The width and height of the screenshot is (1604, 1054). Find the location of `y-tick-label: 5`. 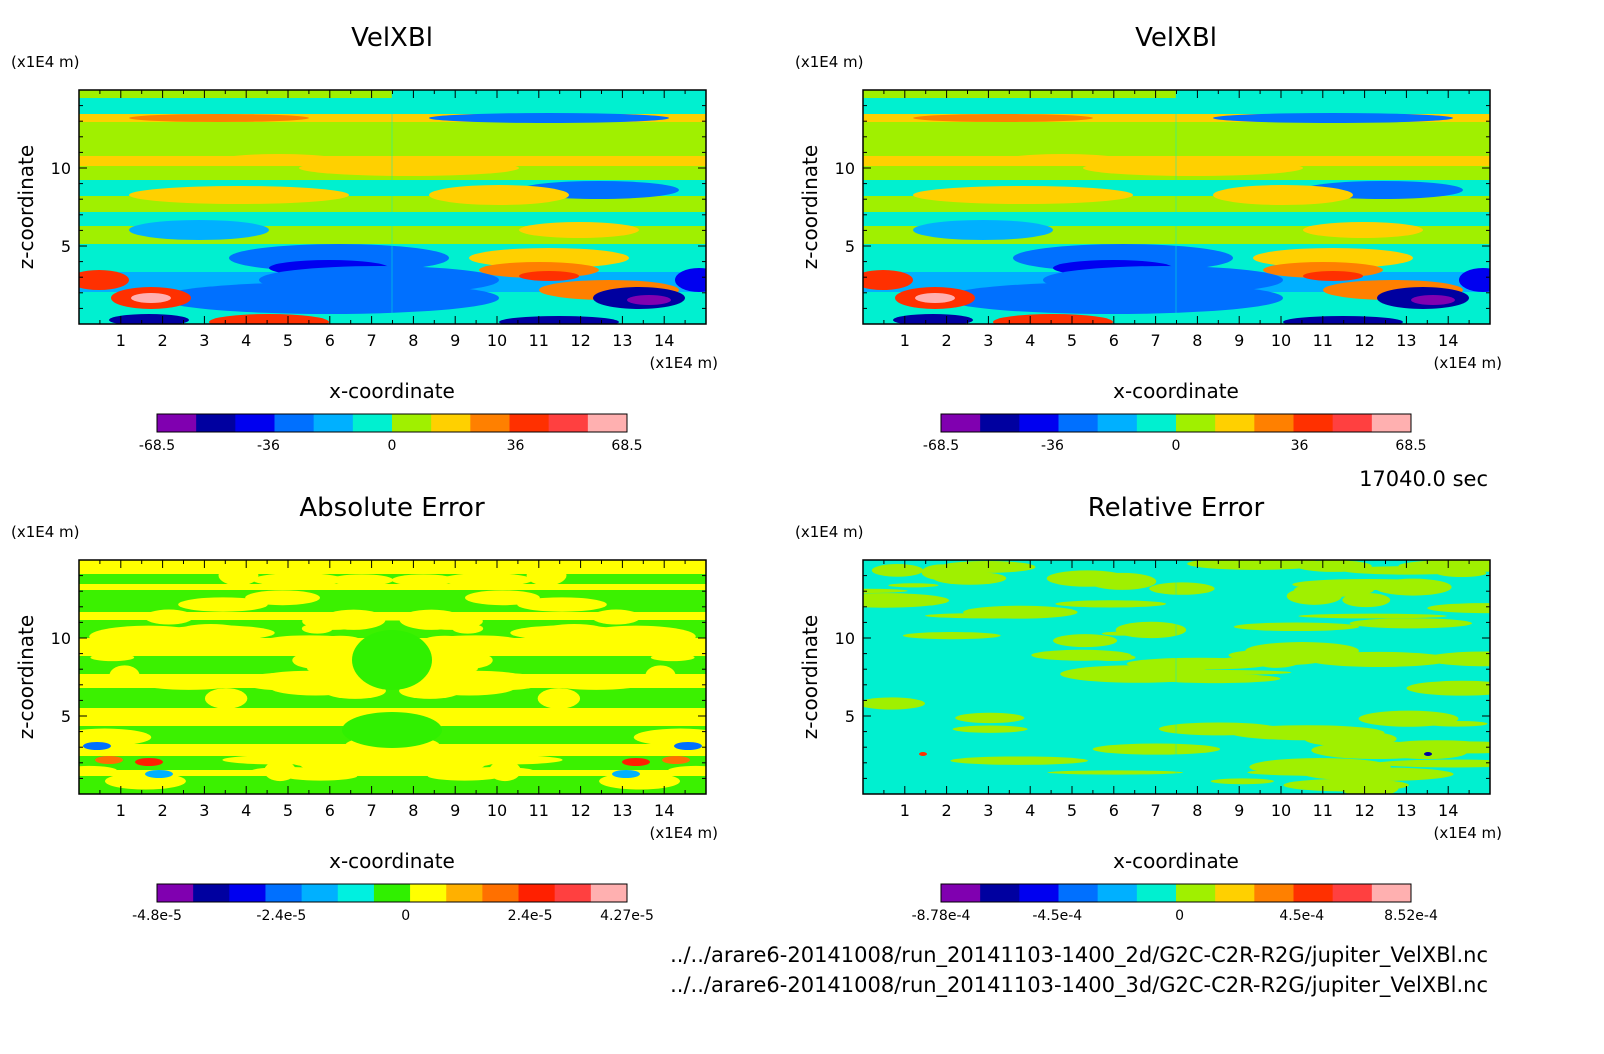

y-tick-label: 5 is located at coordinates (66, 716).